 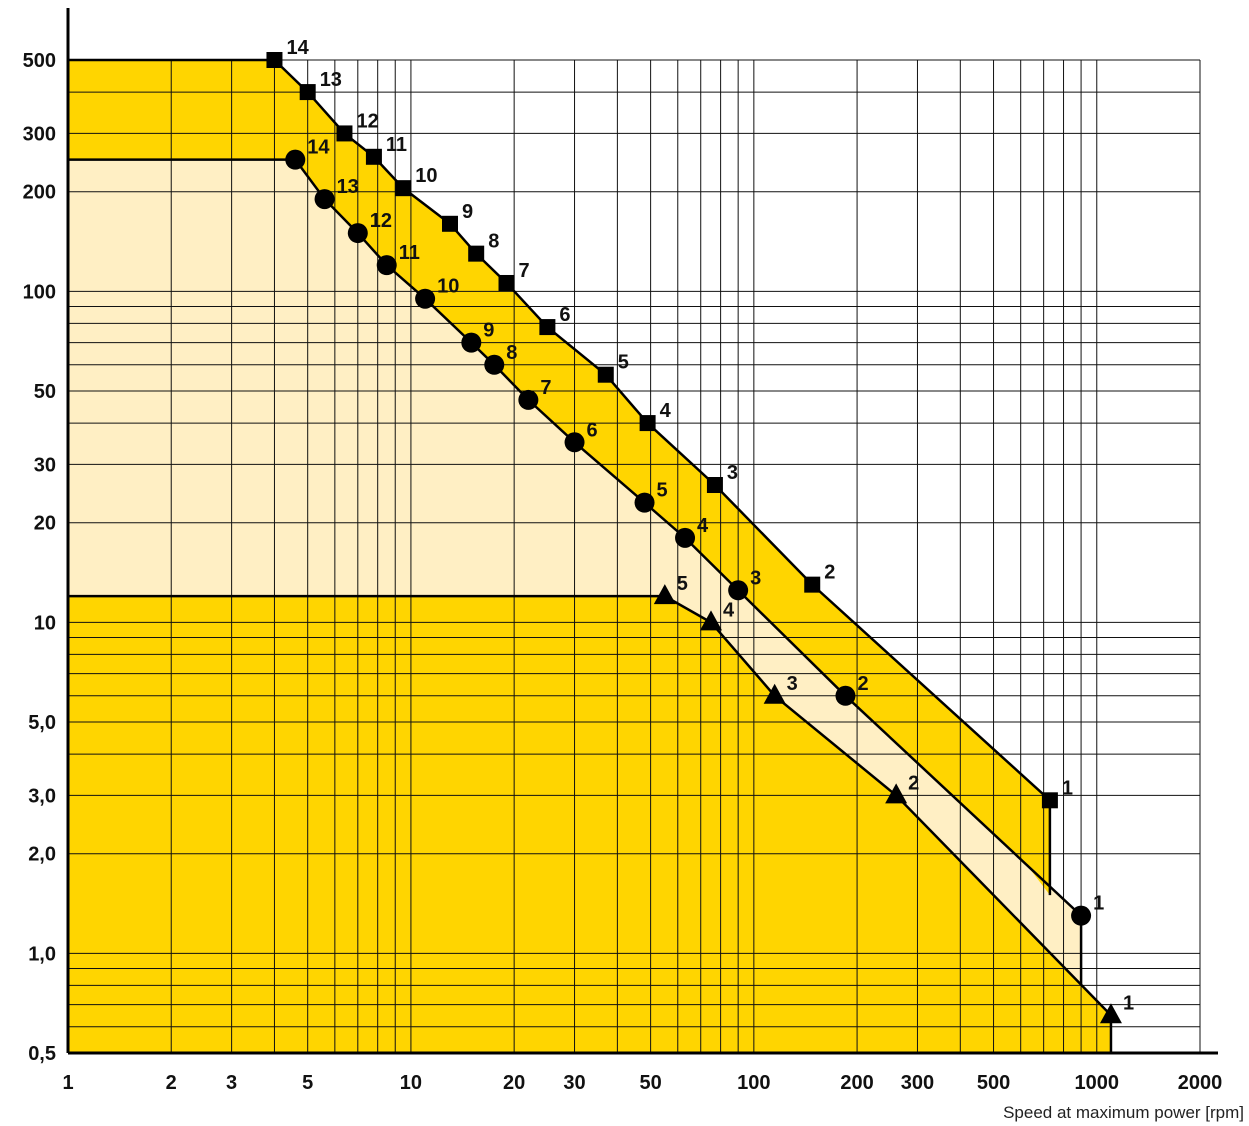 What do you see at coordinates (1200, 1083) in the screenshot?
I see `x-tick-label: 2000` at bounding box center [1200, 1083].